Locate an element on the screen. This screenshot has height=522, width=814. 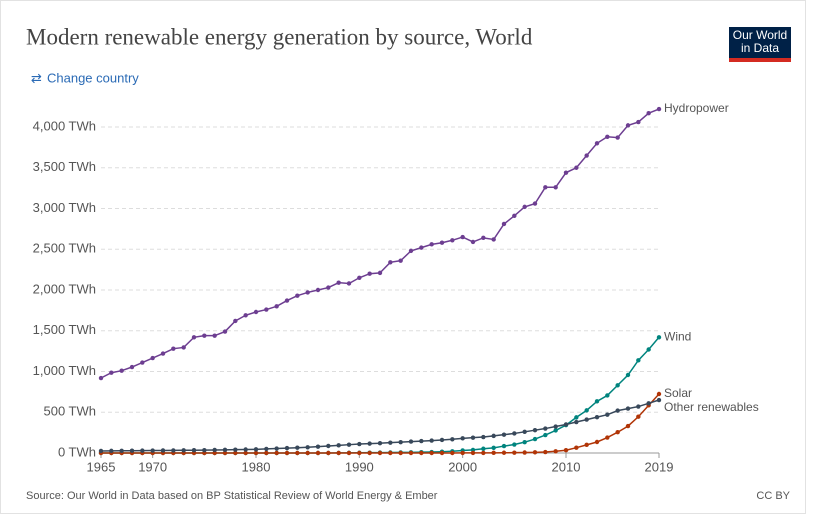
x-tick-label: 2010 is located at coordinates (566, 466).